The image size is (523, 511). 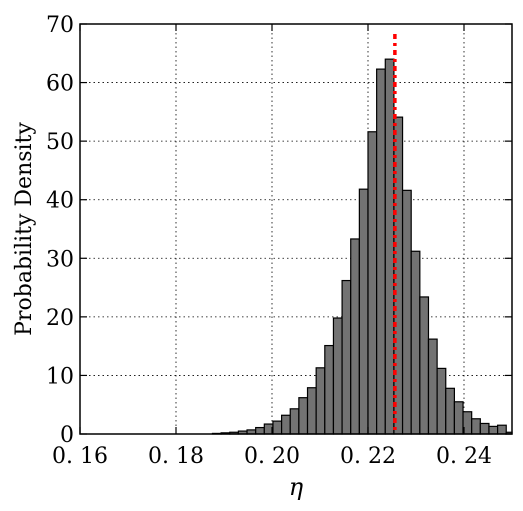 What do you see at coordinates (60, 25) in the screenshot?
I see `y-tick-label: 70` at bounding box center [60, 25].